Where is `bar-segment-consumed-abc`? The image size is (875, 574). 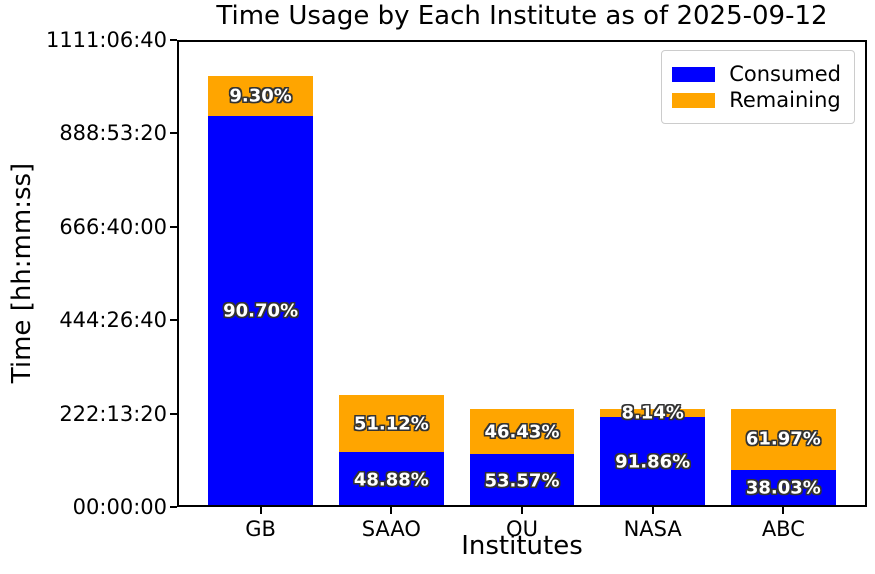 bar-segment-consumed-abc is located at coordinates (783, 488).